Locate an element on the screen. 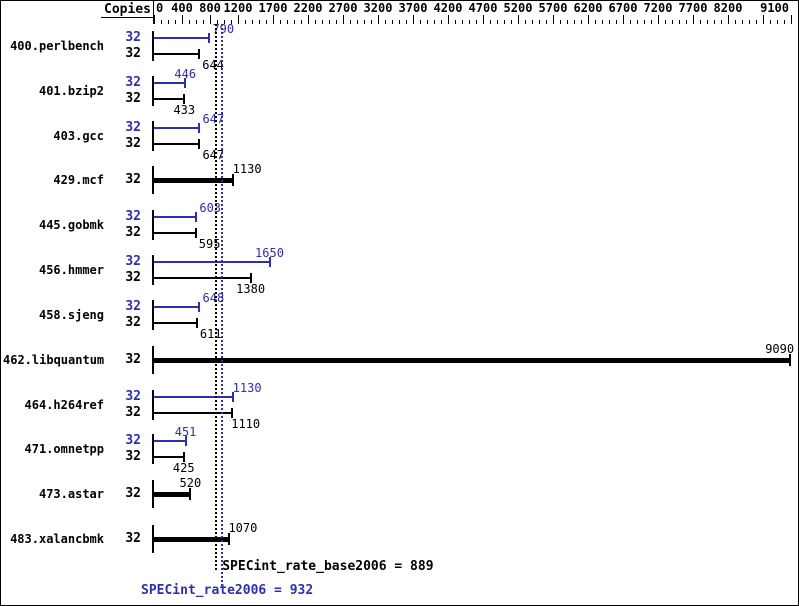 The width and height of the screenshot is (799, 606). bar-value-label: 644 is located at coordinates (213, 65).